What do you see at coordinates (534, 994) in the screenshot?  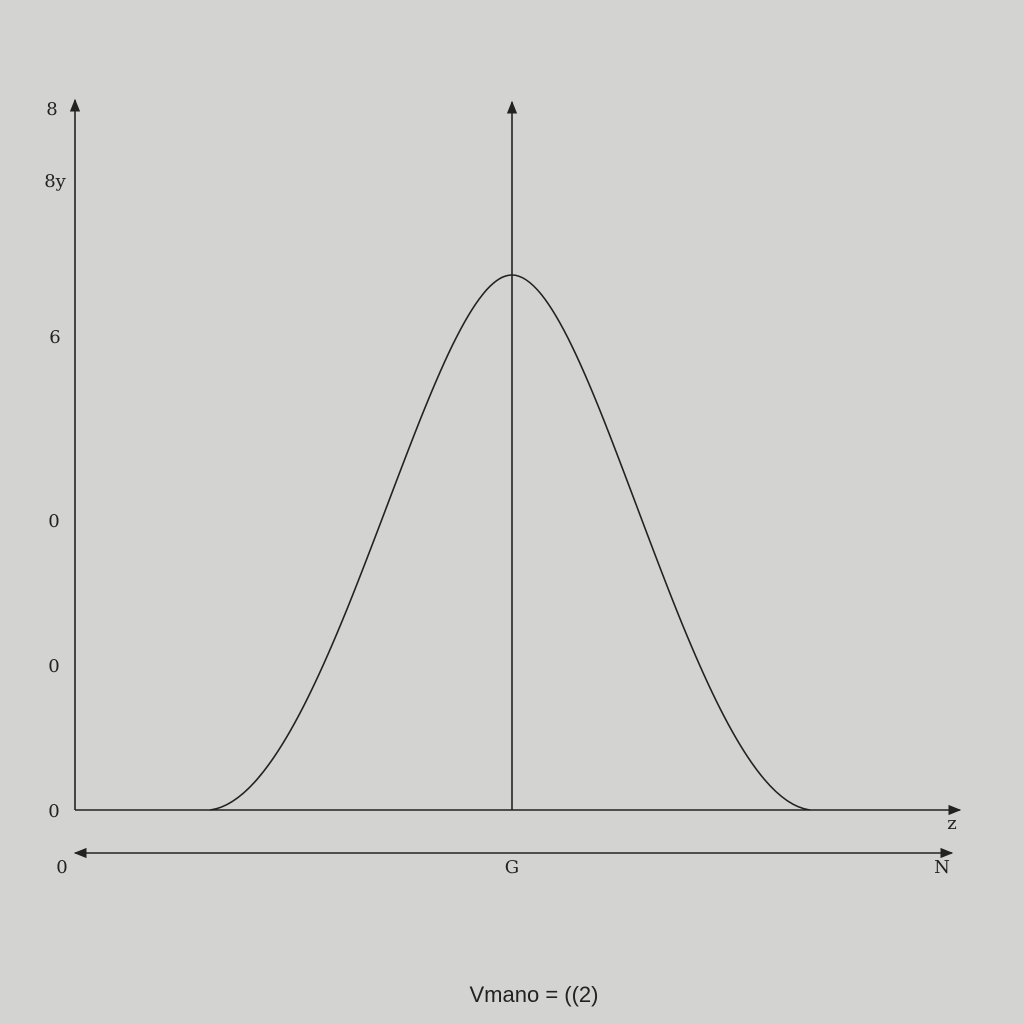 I see `caption: Vmano = ((2)` at bounding box center [534, 994].